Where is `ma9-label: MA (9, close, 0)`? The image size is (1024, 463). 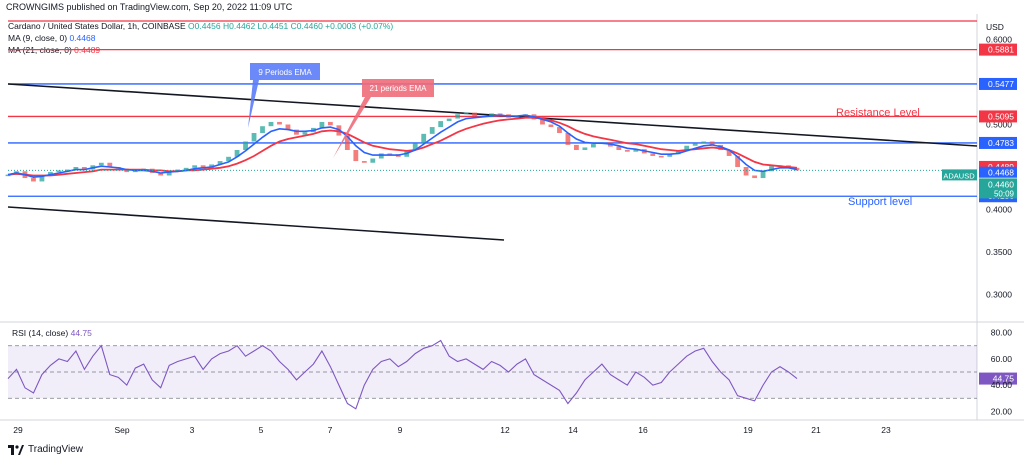
ma9-label: MA (9, close, 0) is located at coordinates (38, 38).